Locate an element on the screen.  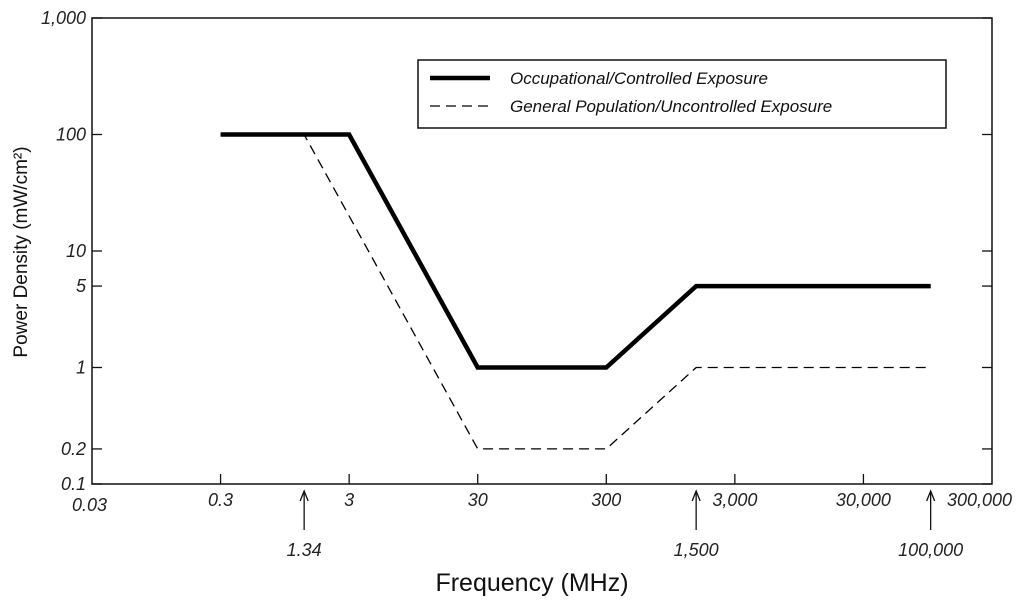
annotation-label: 1.34 is located at coordinates (304, 550).